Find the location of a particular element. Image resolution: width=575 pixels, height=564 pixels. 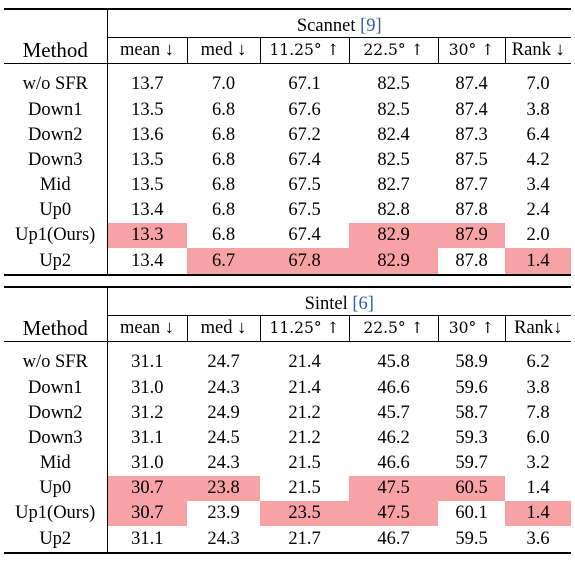

value-cell: 67.5 is located at coordinates (304, 210).